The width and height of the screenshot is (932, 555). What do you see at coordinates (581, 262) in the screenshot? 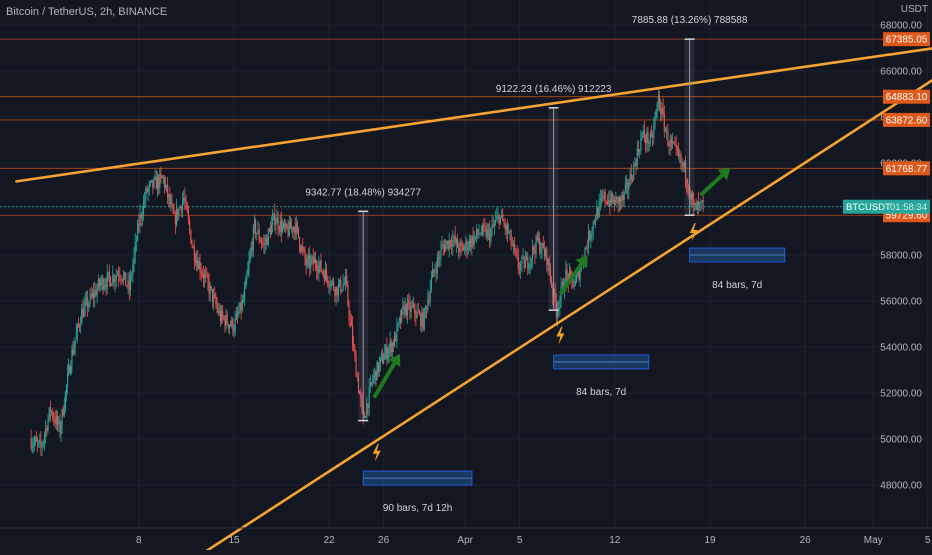
I see `up-arrow-head` at bounding box center [581, 262].